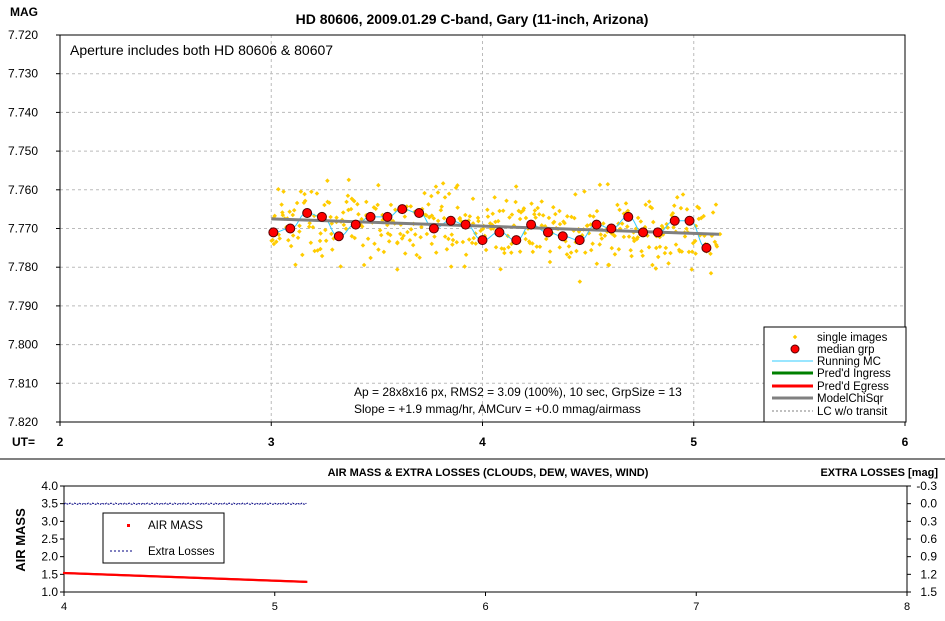 This screenshot has width=945, height=621. I want to click on legend-symbol-air-mass, so click(128, 525).